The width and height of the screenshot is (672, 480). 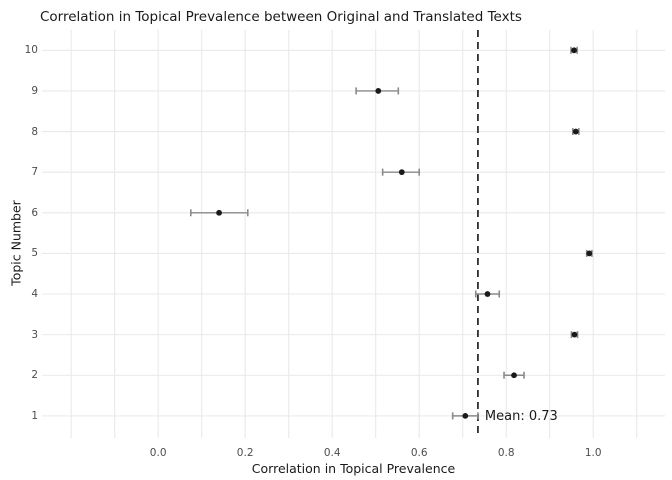 What do you see at coordinates (31, 50) in the screenshot?
I see `y-tick-label: 10` at bounding box center [31, 50].